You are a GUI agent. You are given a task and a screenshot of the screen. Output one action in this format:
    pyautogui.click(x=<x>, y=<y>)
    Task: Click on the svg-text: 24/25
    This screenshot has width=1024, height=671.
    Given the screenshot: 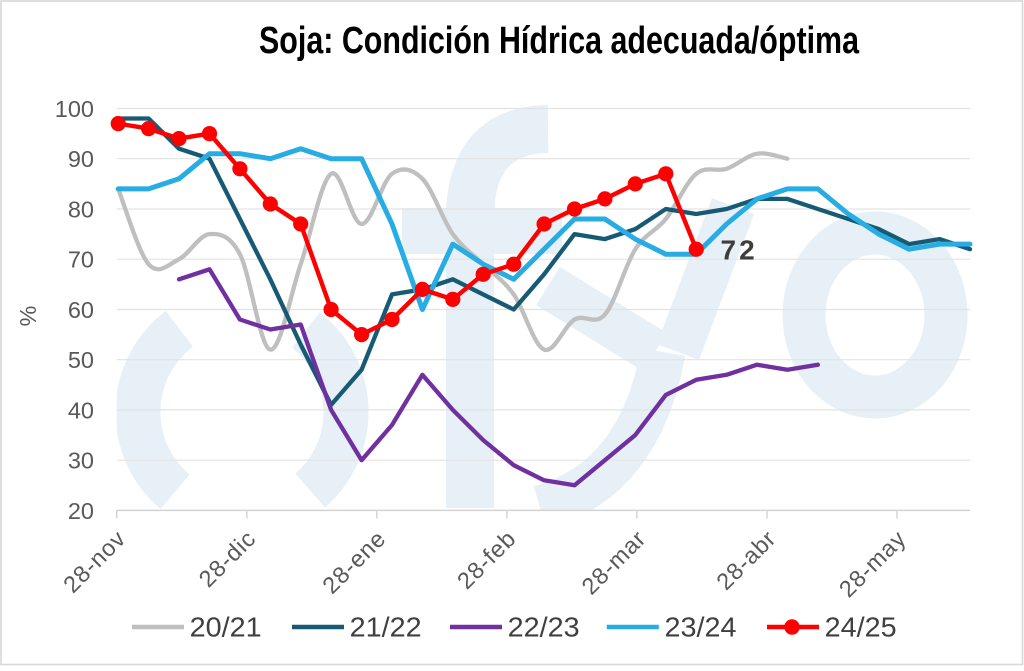 What is the action you would take?
    pyautogui.click(x=861, y=627)
    